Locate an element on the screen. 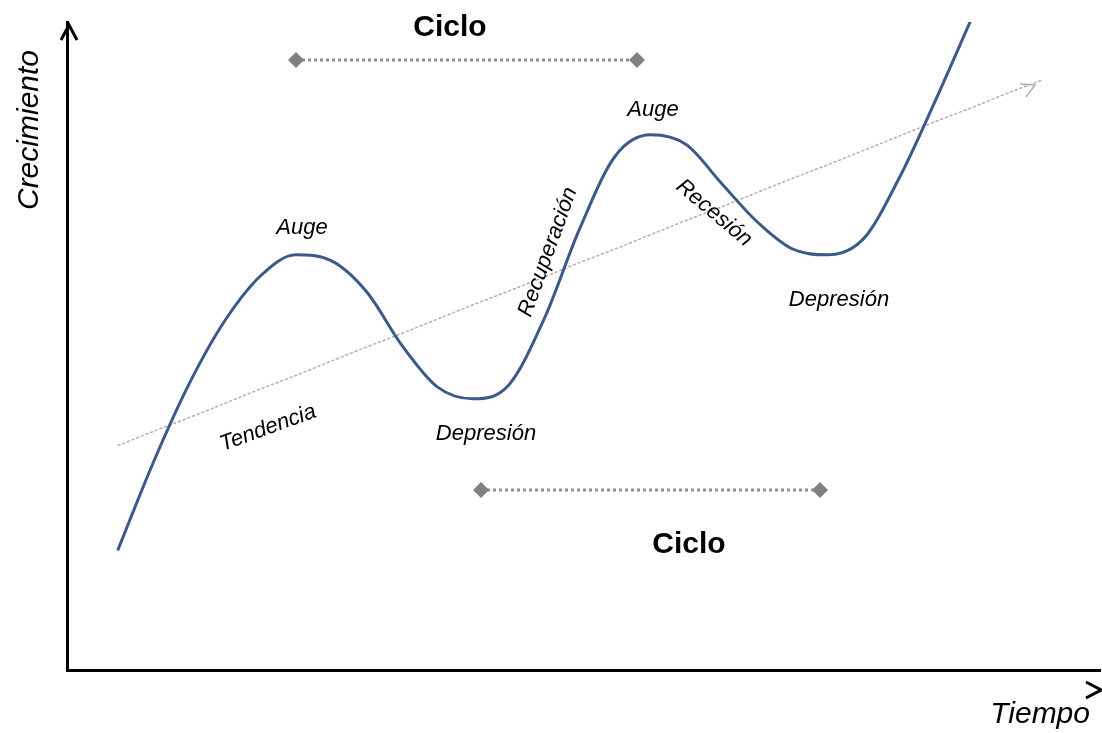 This screenshot has width=1102, height=733. y-axis-title: Crecimiento is located at coordinates (28, 130).